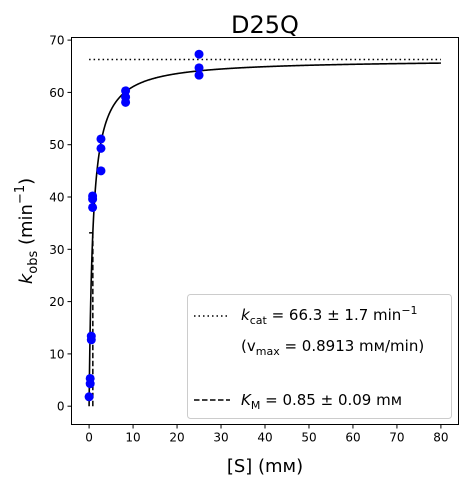 The image size is (469, 484). What do you see at coordinates (265, 466) in the screenshot?
I see `x-axis-label: [S] (mм)` at bounding box center [265, 466].